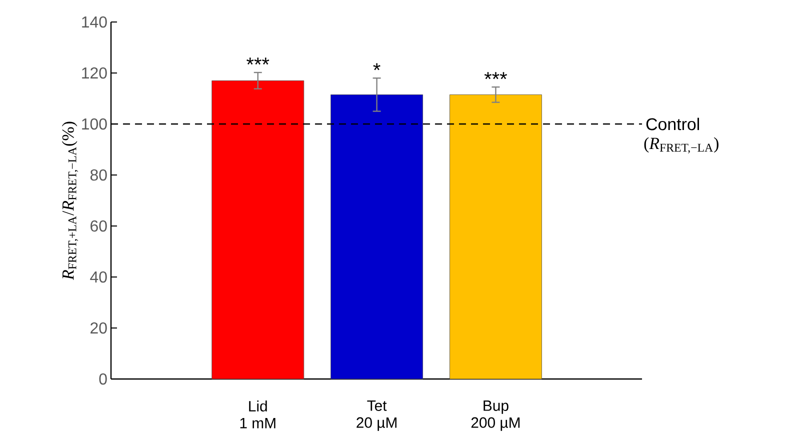  Describe the element at coordinates (376, 415) in the screenshot. I see `x-tick-label: Tet 20 µM` at that location.